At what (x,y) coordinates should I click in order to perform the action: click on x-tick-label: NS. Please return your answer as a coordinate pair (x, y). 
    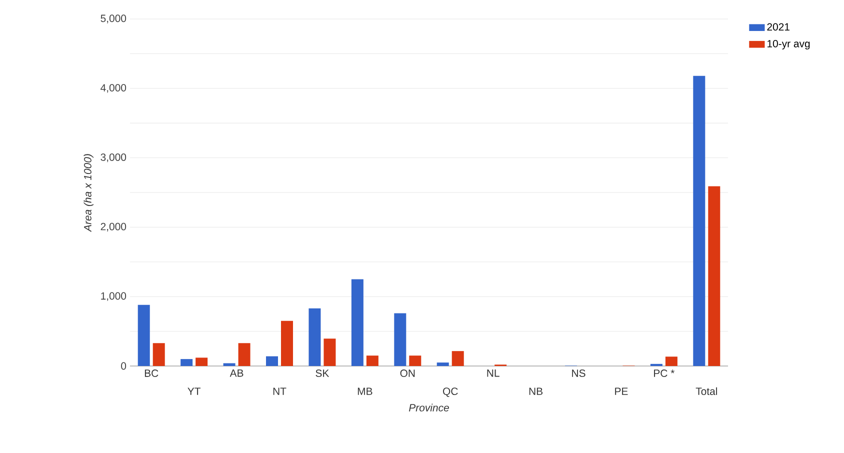
    Looking at the image, I should click on (579, 373).